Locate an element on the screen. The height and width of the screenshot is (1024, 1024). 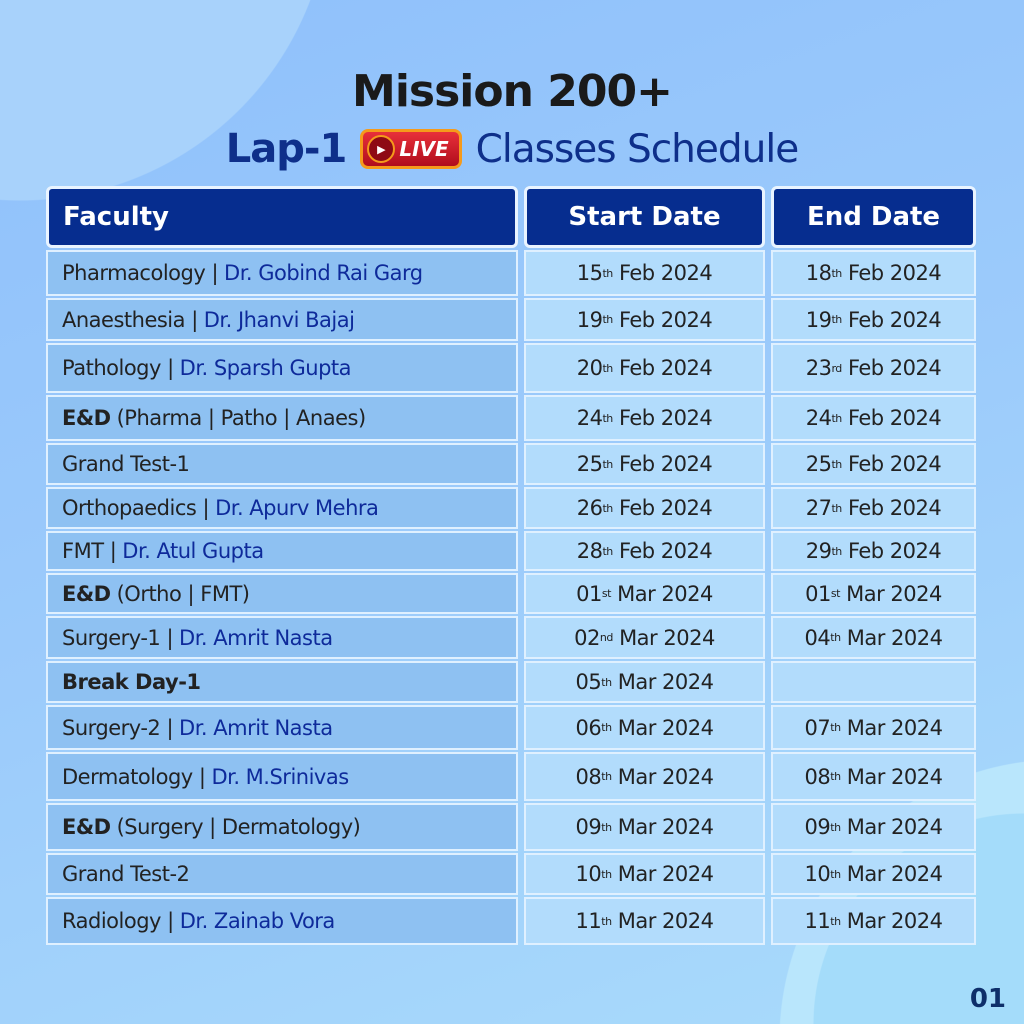
date-day: 02 is located at coordinates (587, 637).